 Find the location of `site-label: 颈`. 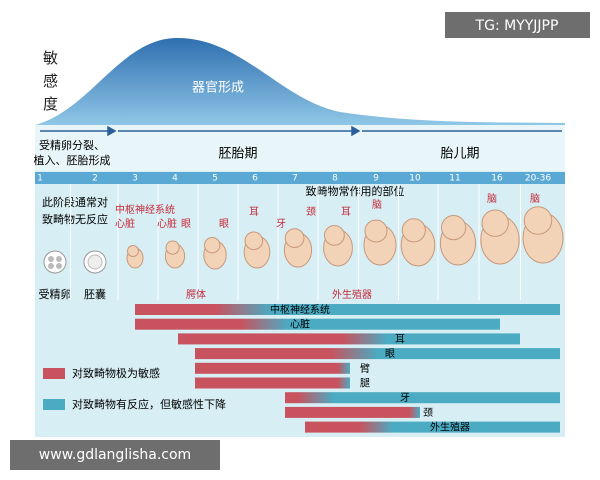

site-label: 颈 is located at coordinates (311, 212).